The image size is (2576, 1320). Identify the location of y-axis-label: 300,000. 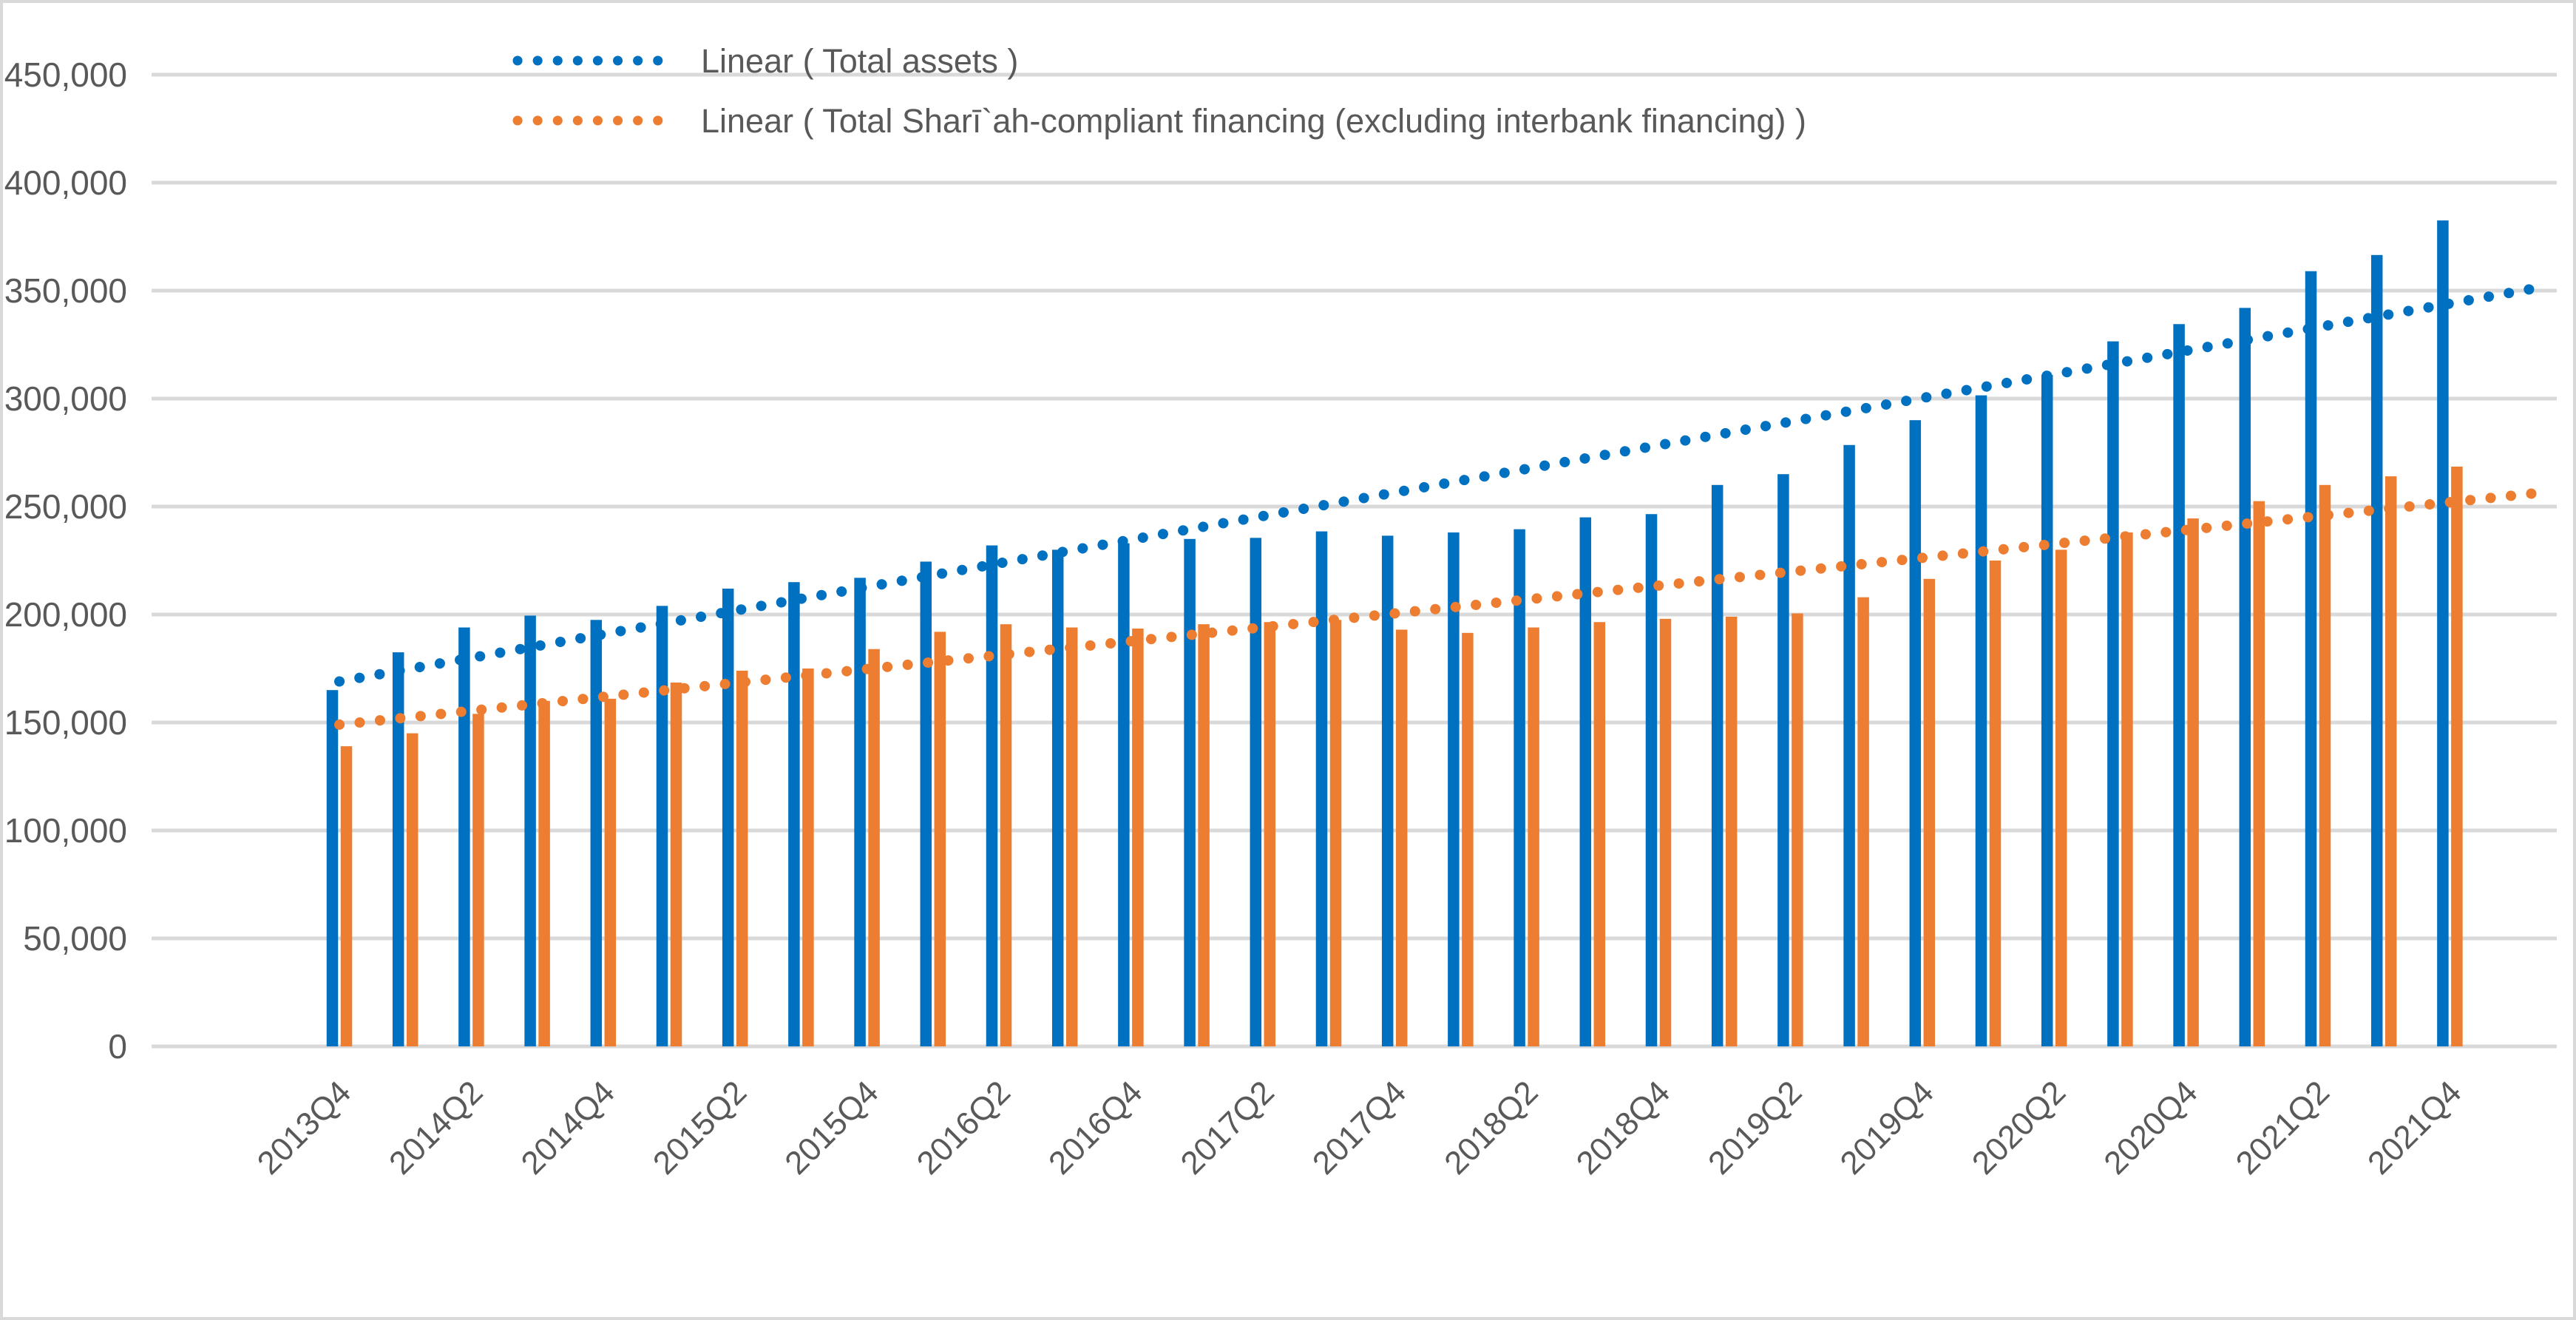
(65, 399).